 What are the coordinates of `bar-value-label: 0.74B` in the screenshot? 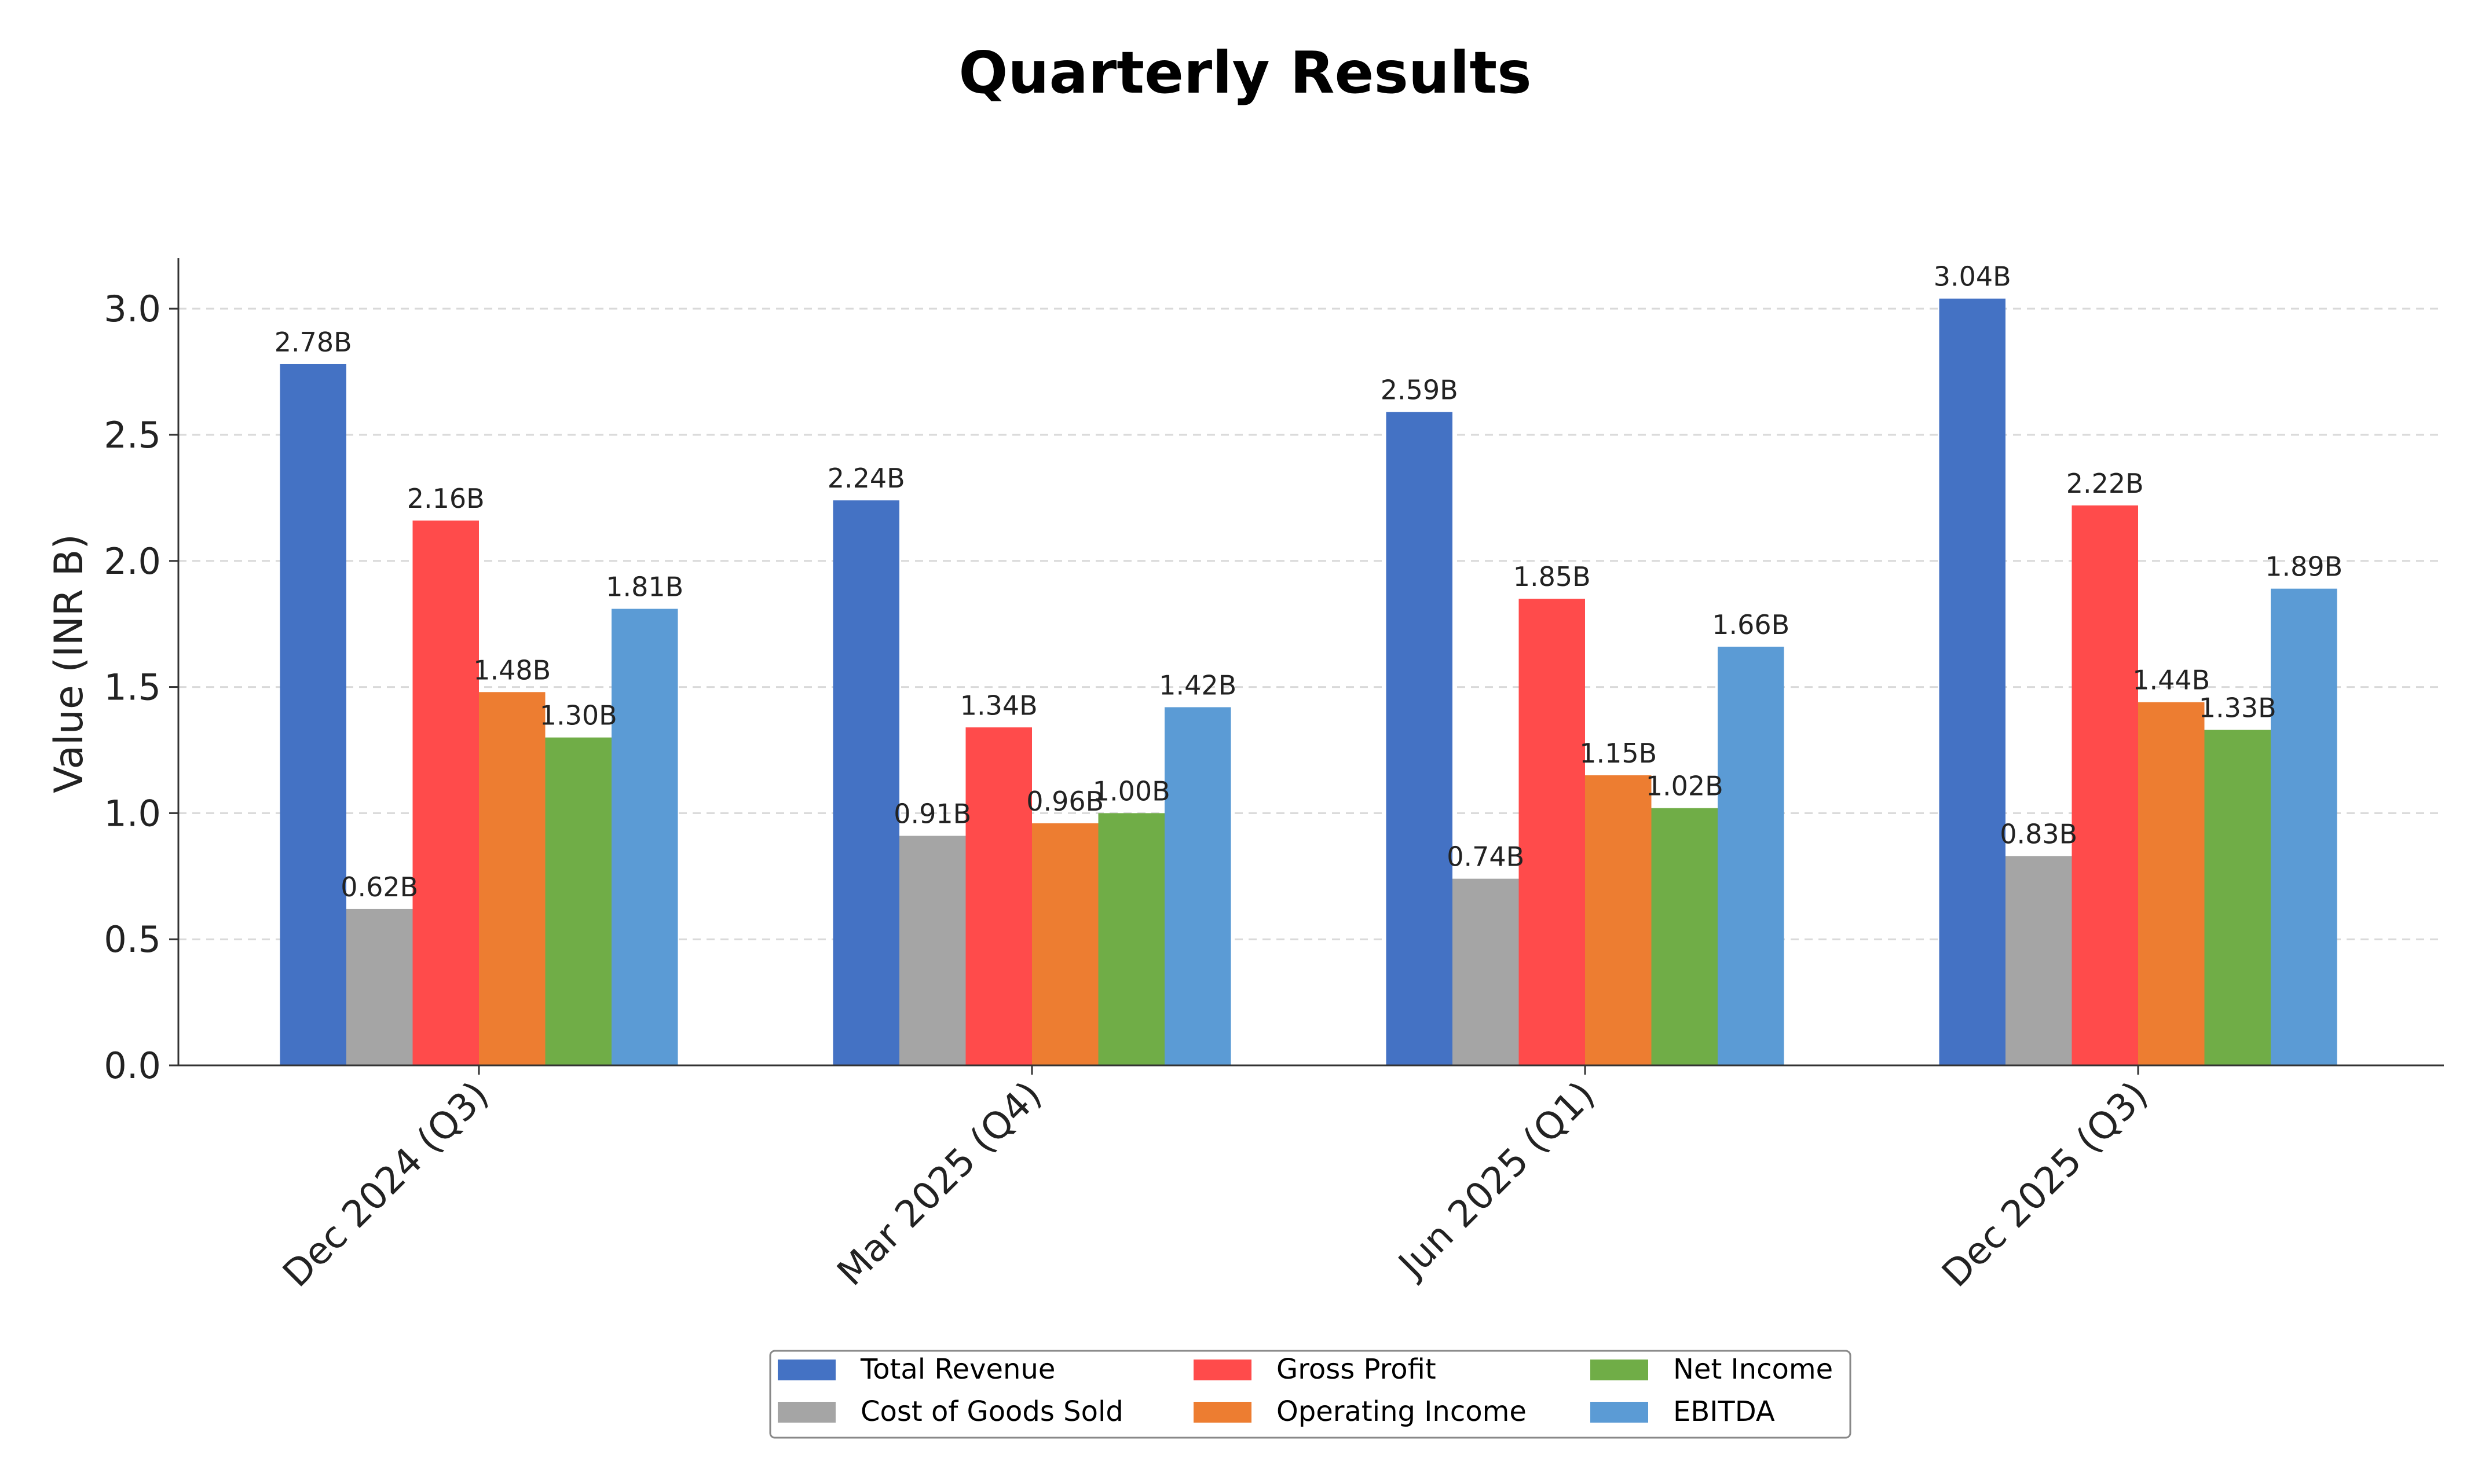 It's located at (1485, 857).